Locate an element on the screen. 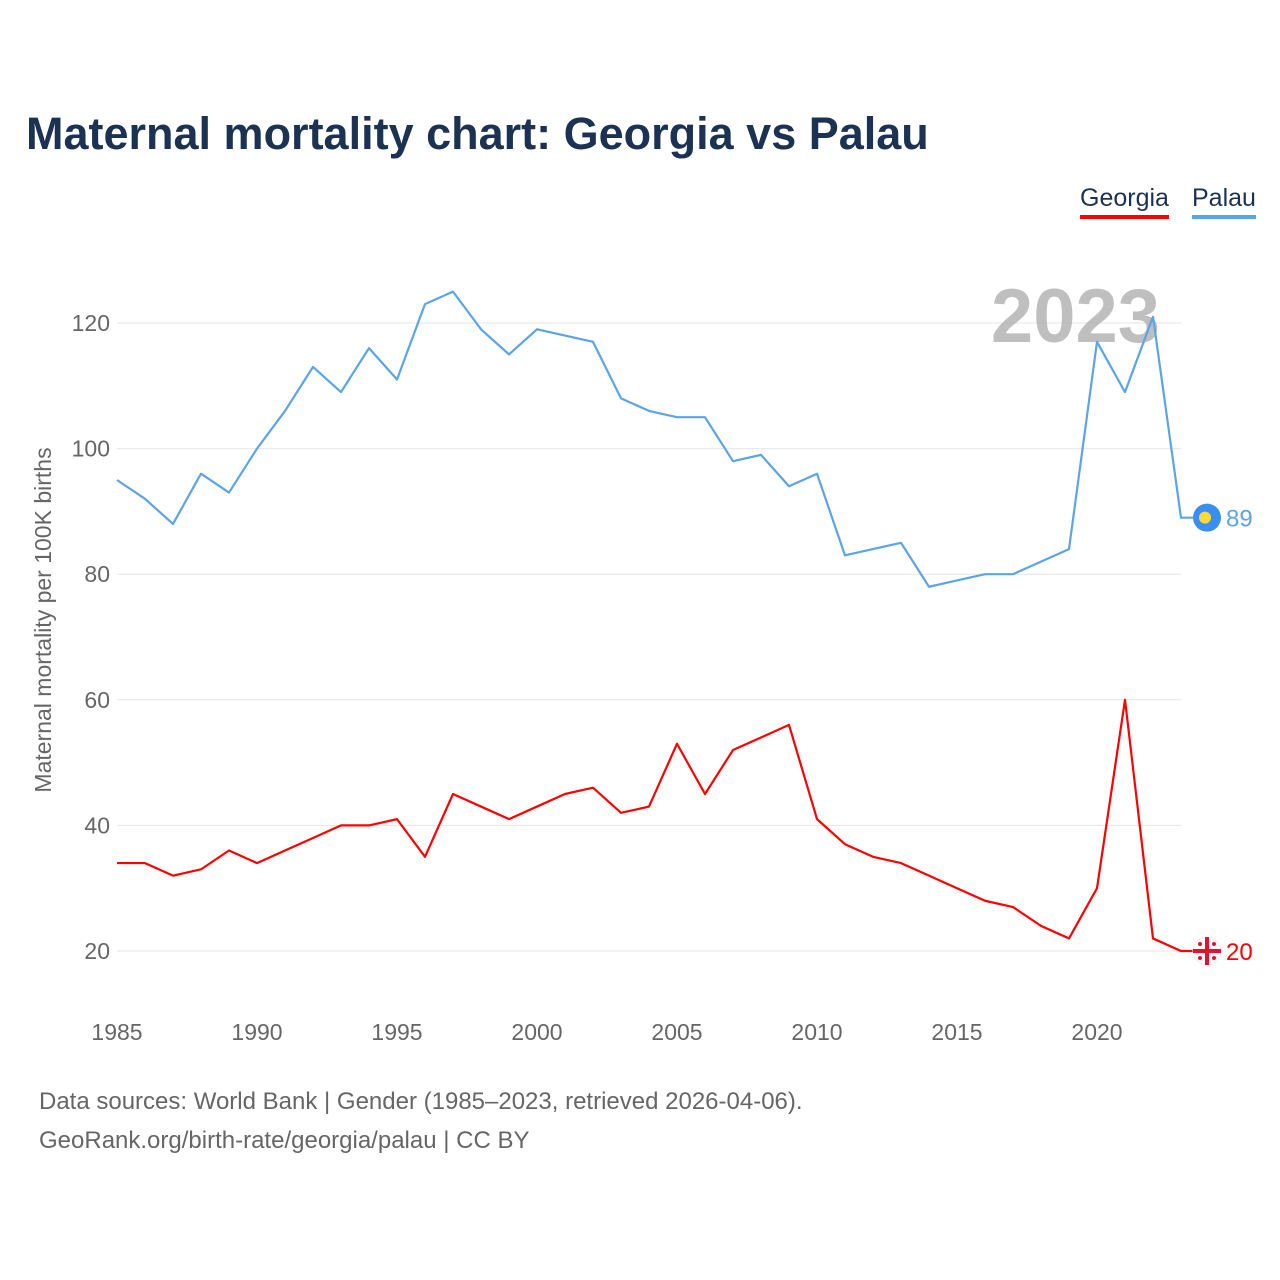  x-tick-label: 2010 is located at coordinates (816, 1032).